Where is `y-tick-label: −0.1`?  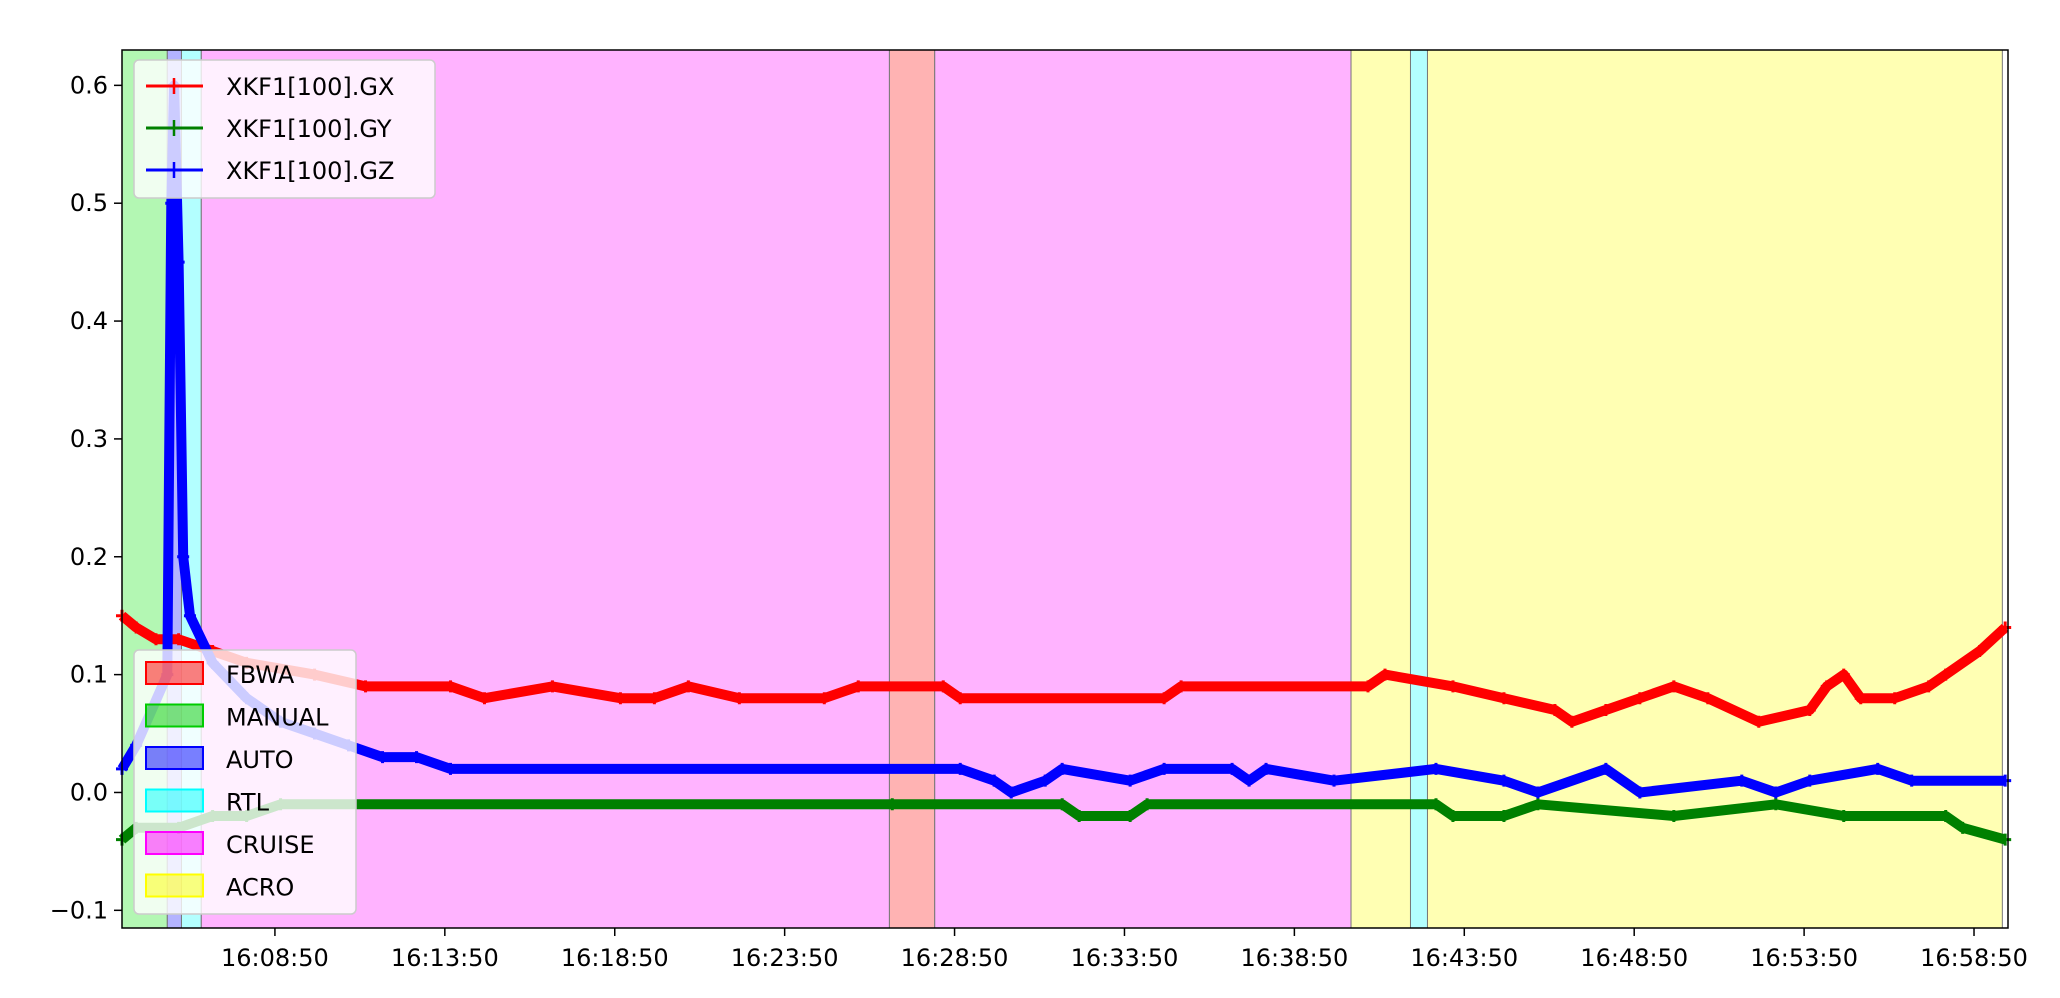
y-tick-label: −0.1 is located at coordinates (79, 910).